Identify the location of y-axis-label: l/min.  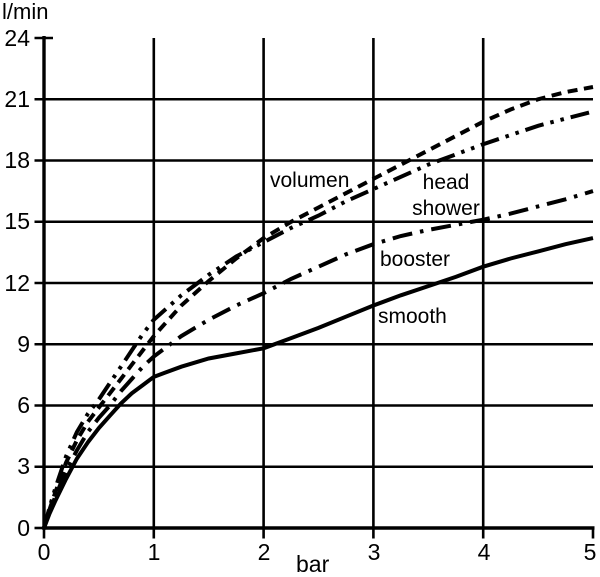
(25, 12).